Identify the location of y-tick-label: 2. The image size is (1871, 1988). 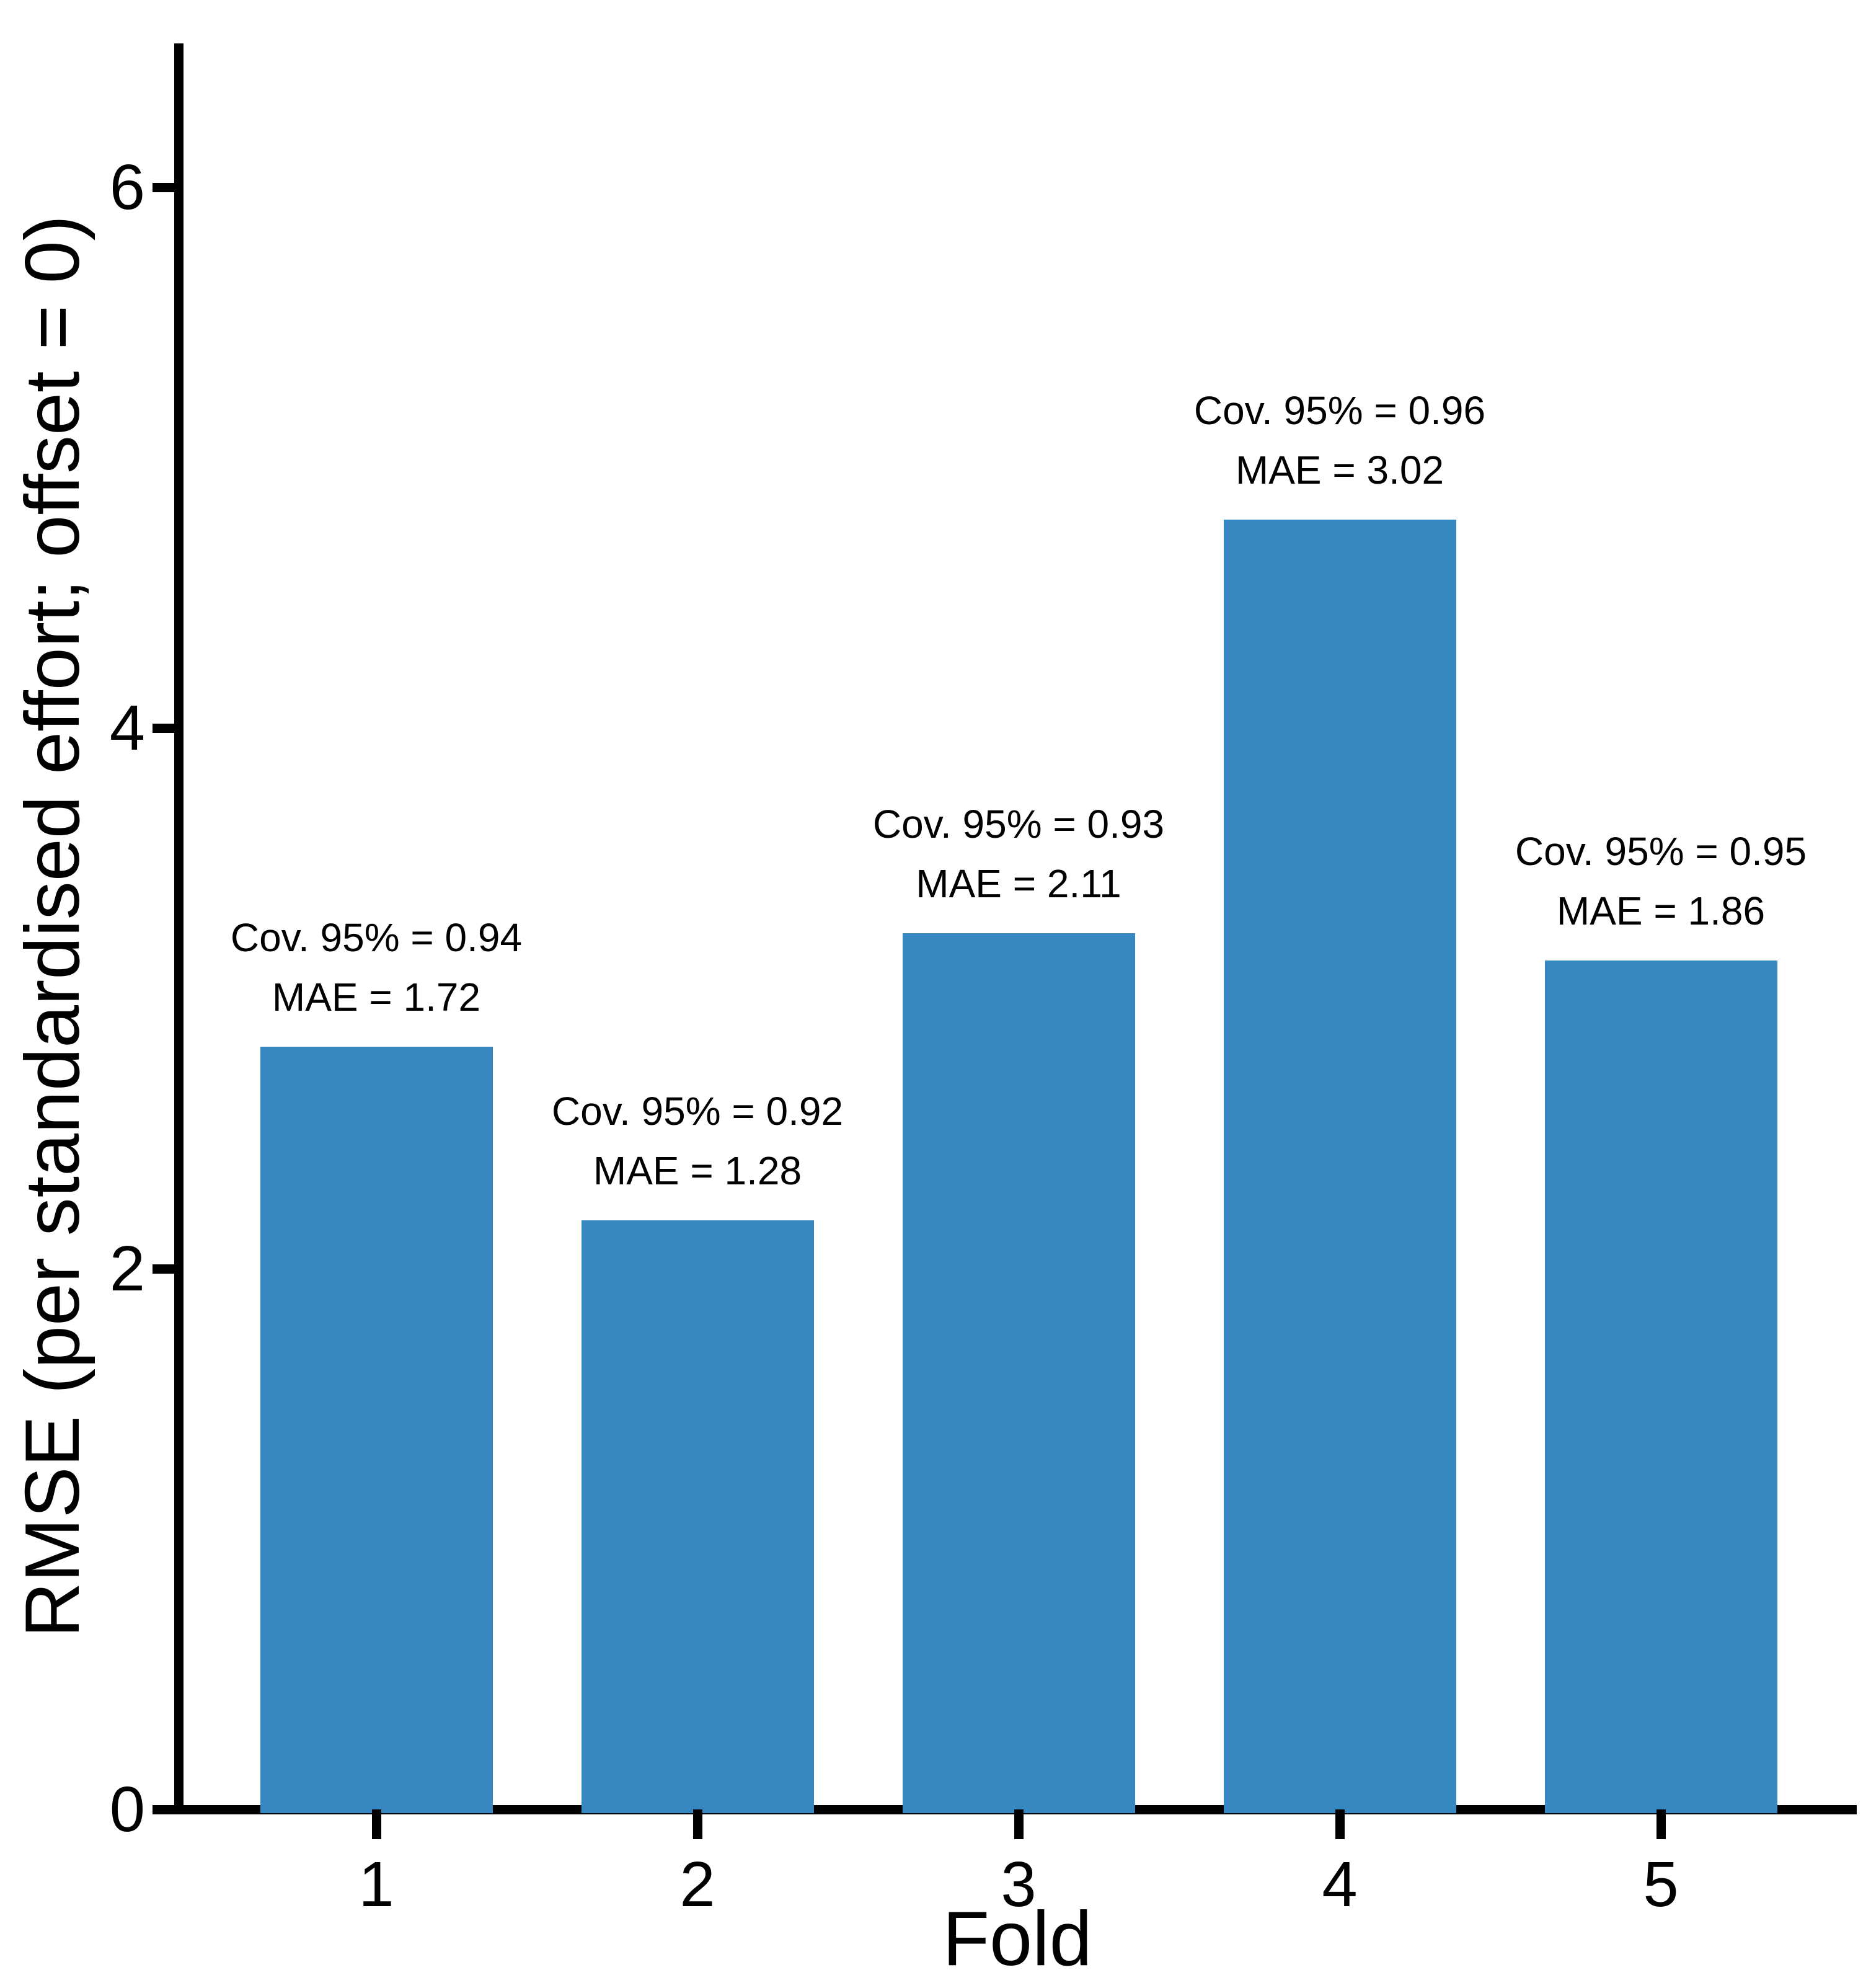
(127, 1268).